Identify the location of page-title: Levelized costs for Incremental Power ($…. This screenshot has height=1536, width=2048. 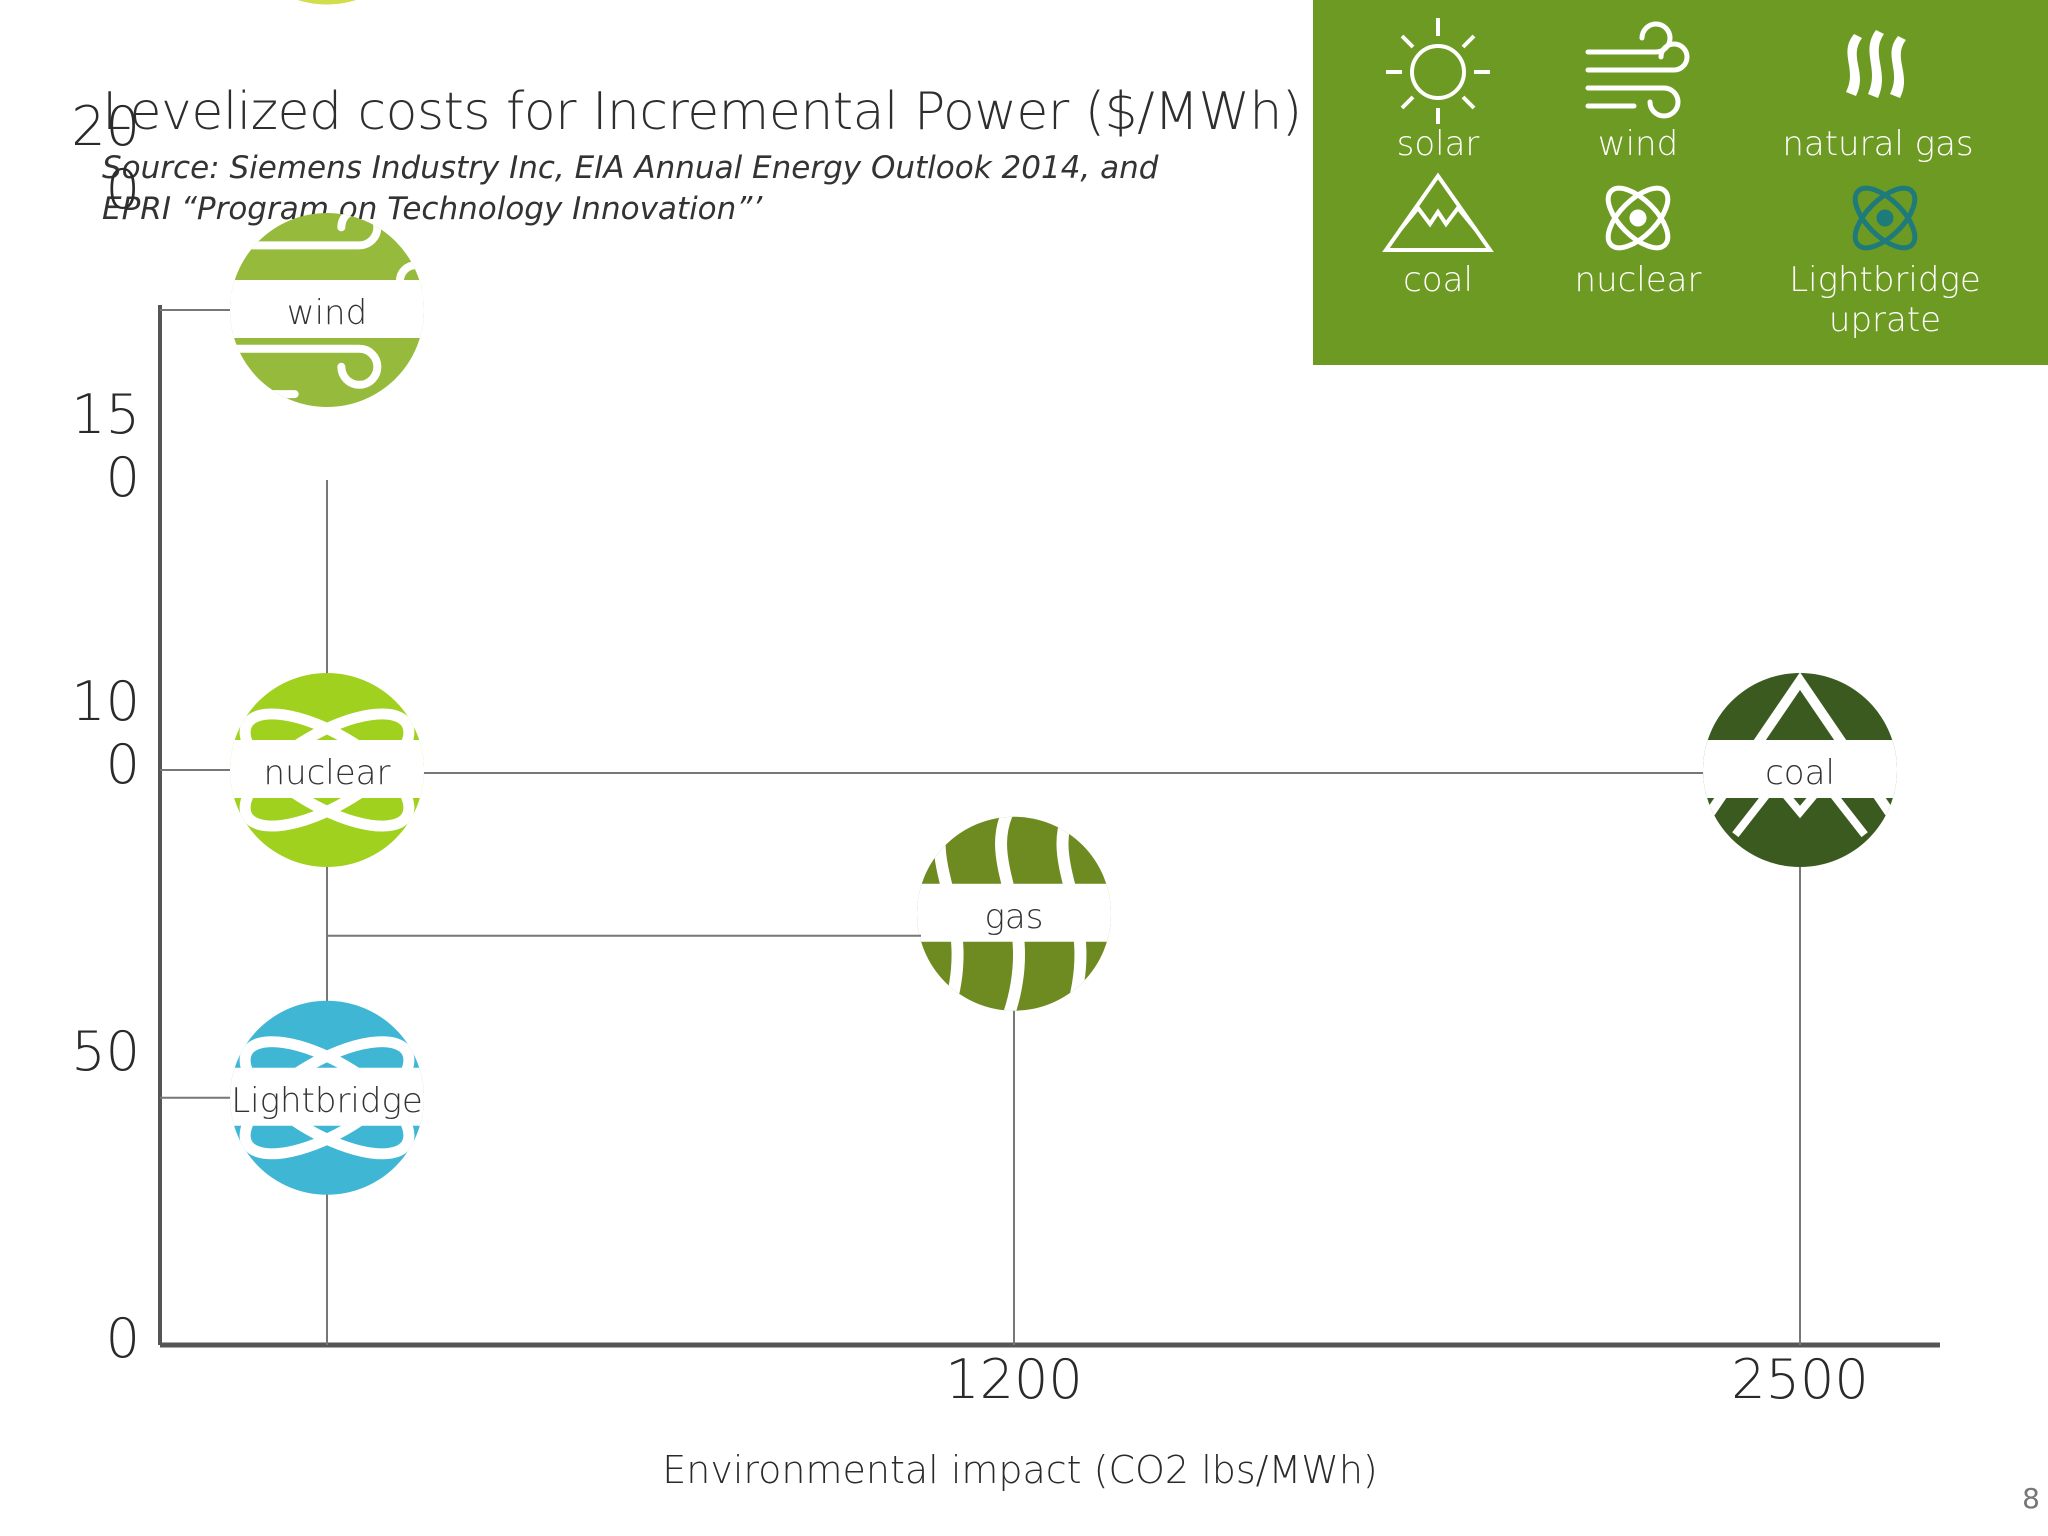
(702, 112).